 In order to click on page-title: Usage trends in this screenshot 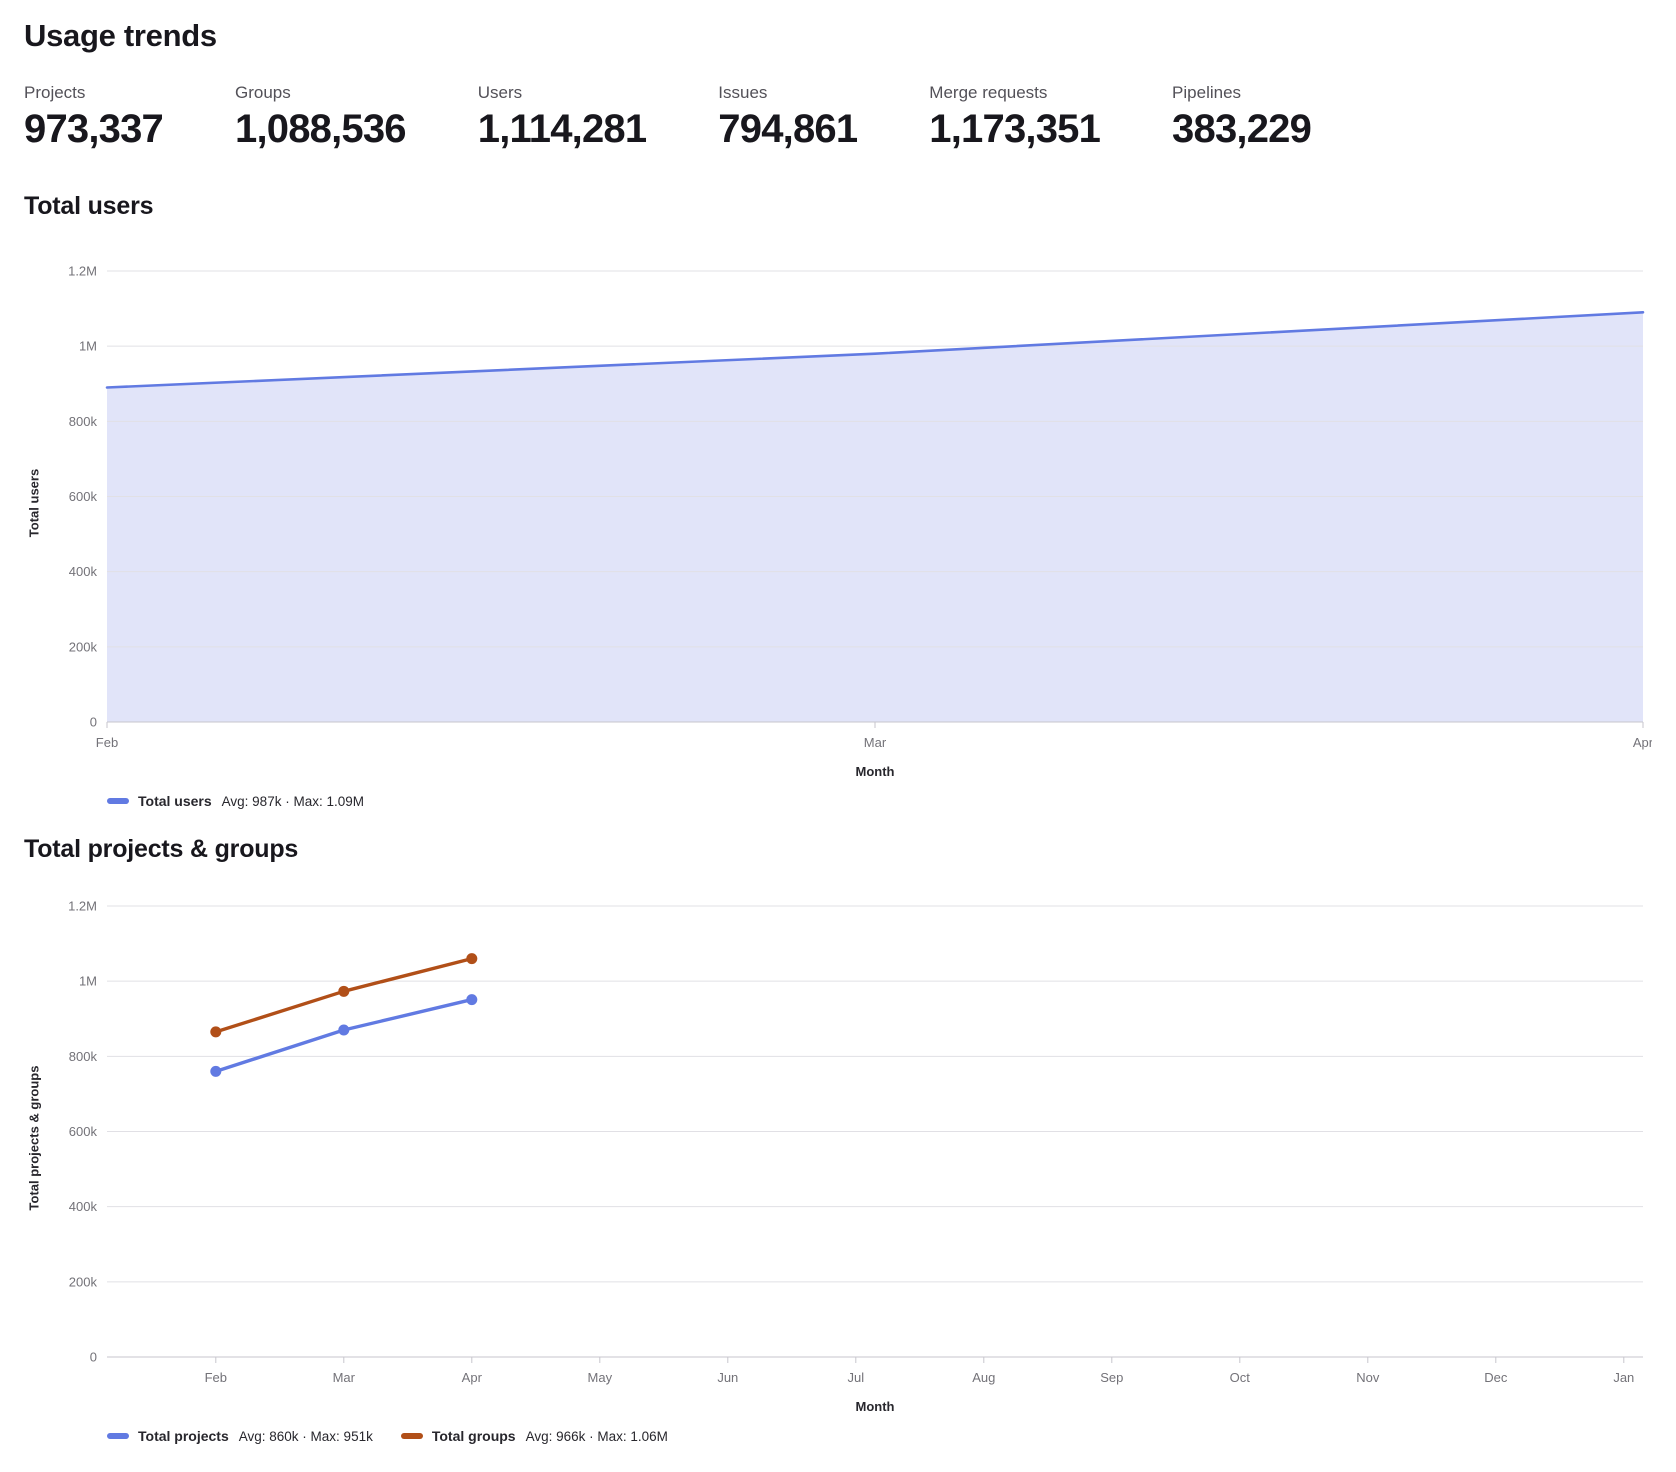, I will do `click(120, 35)`.